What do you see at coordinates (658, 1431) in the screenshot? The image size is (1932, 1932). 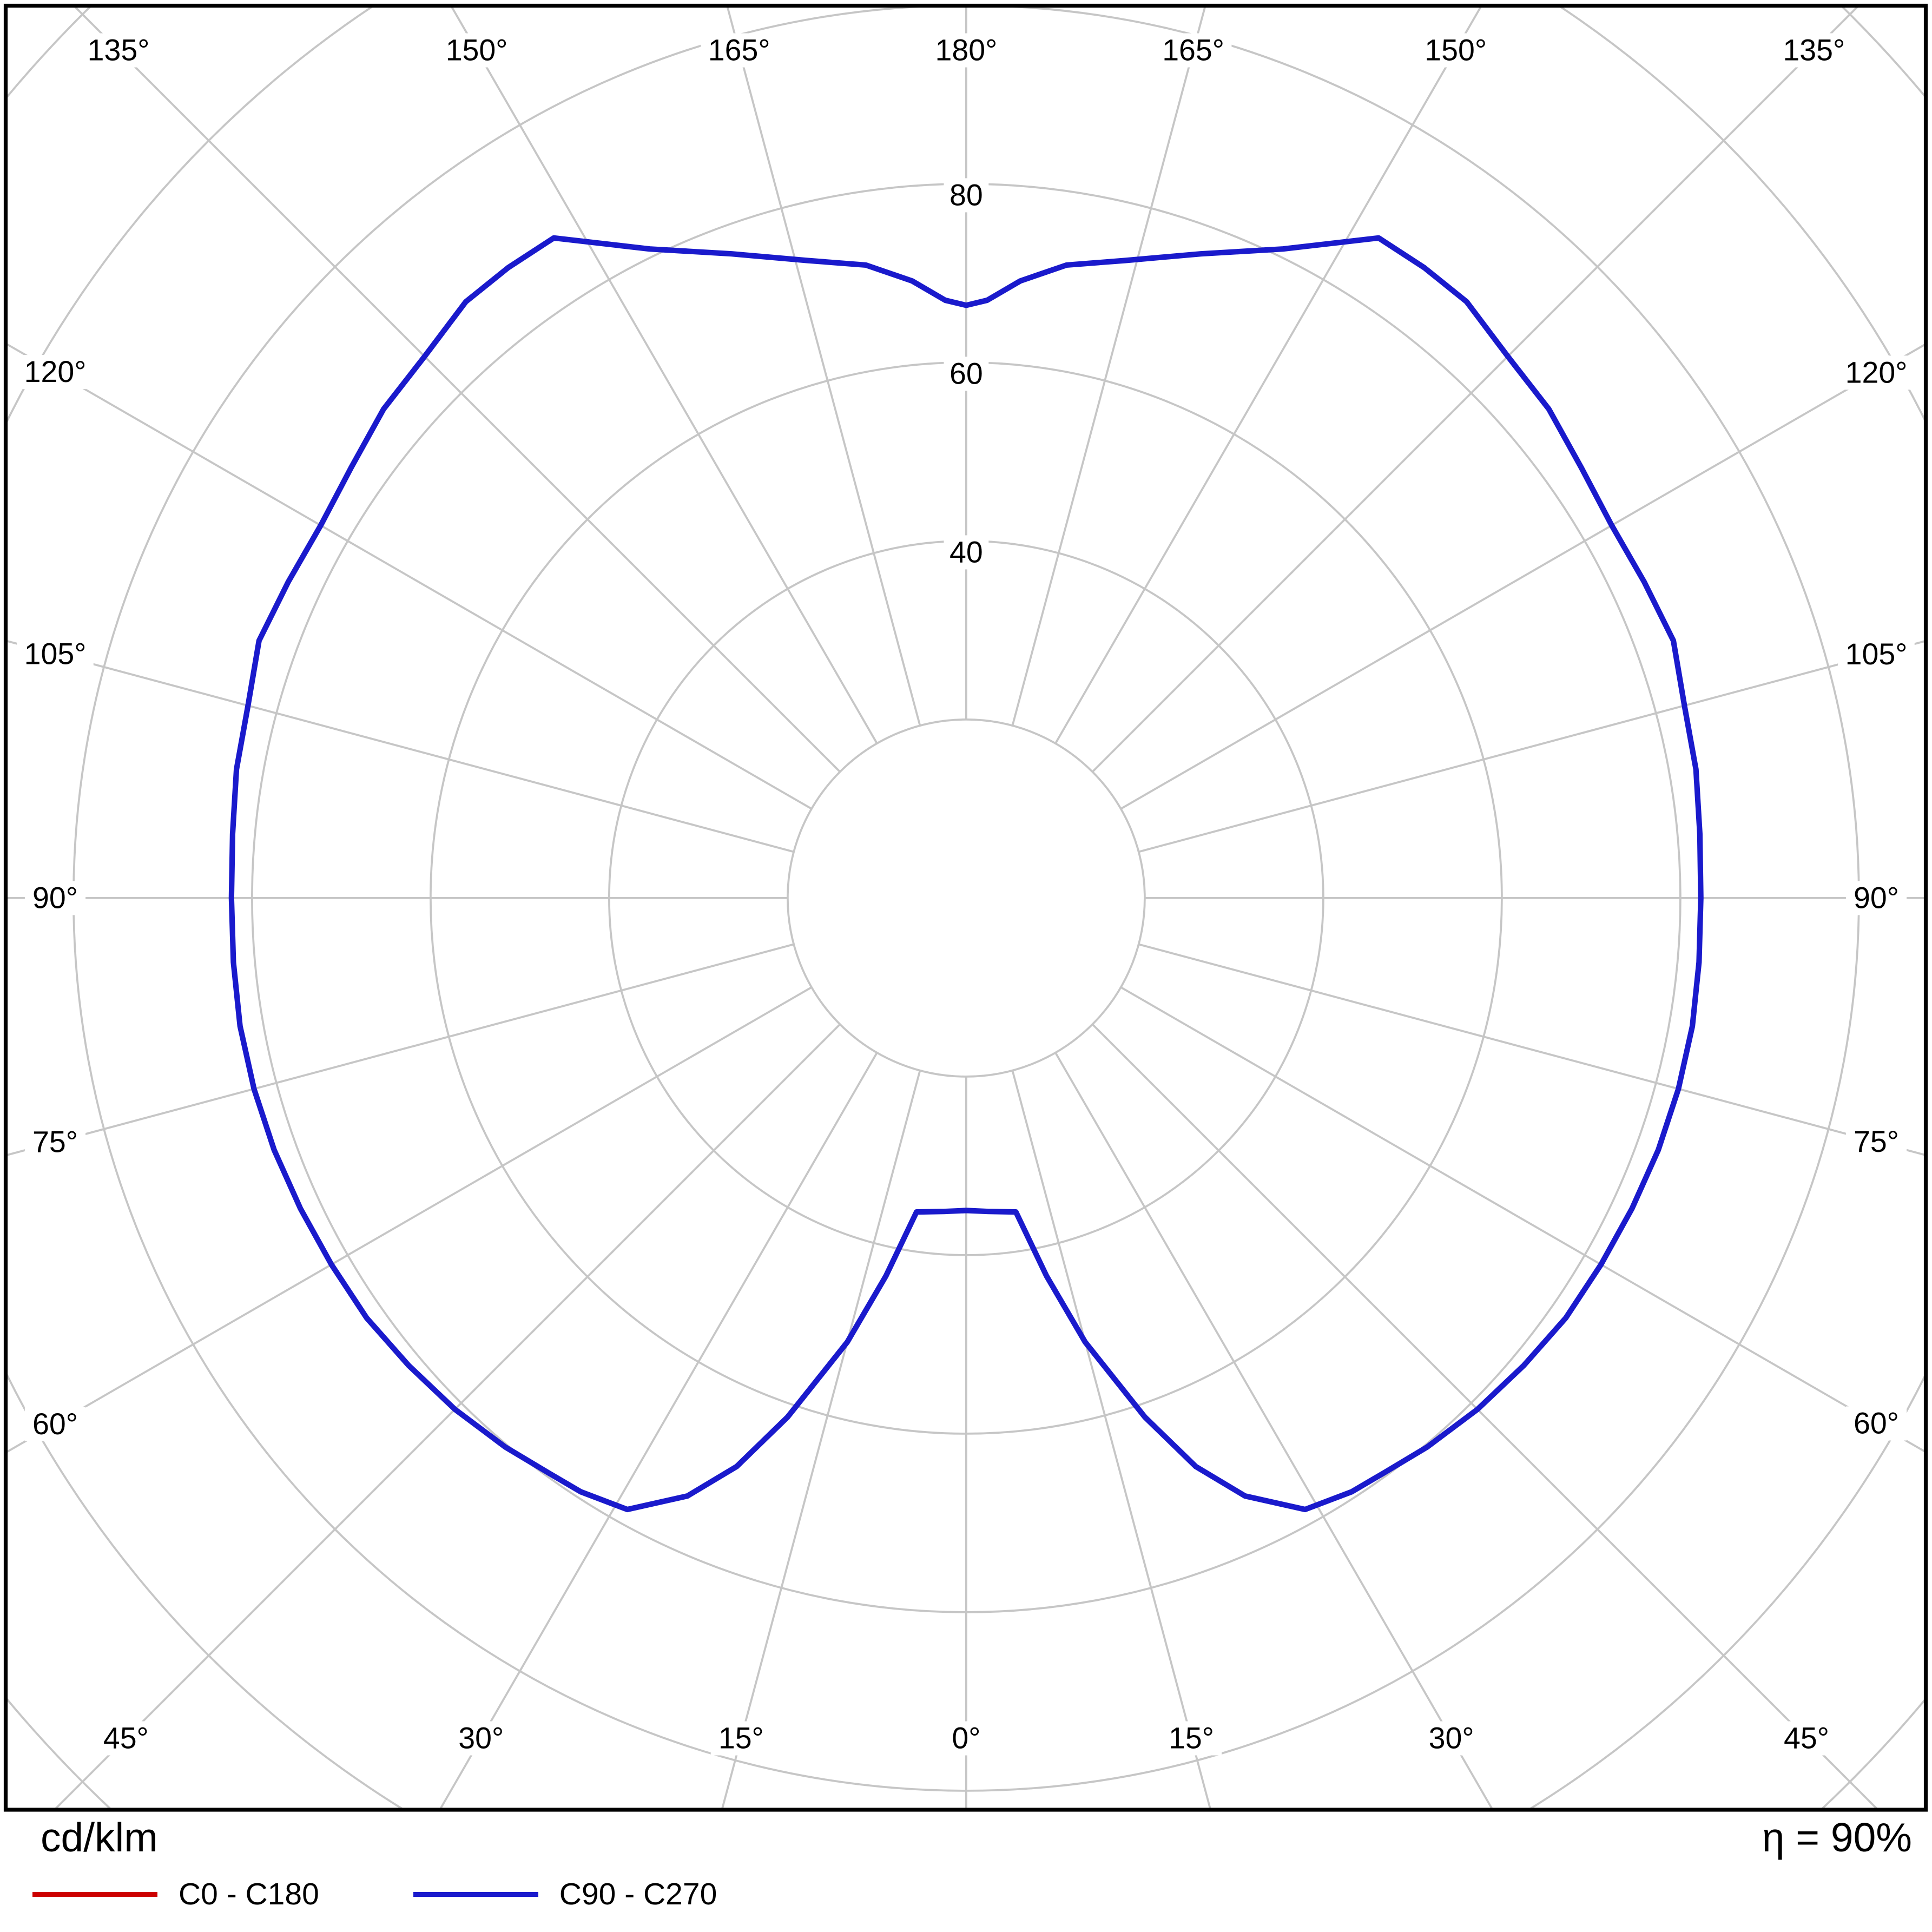 I see `grid-spoke-30-left` at bounding box center [658, 1431].